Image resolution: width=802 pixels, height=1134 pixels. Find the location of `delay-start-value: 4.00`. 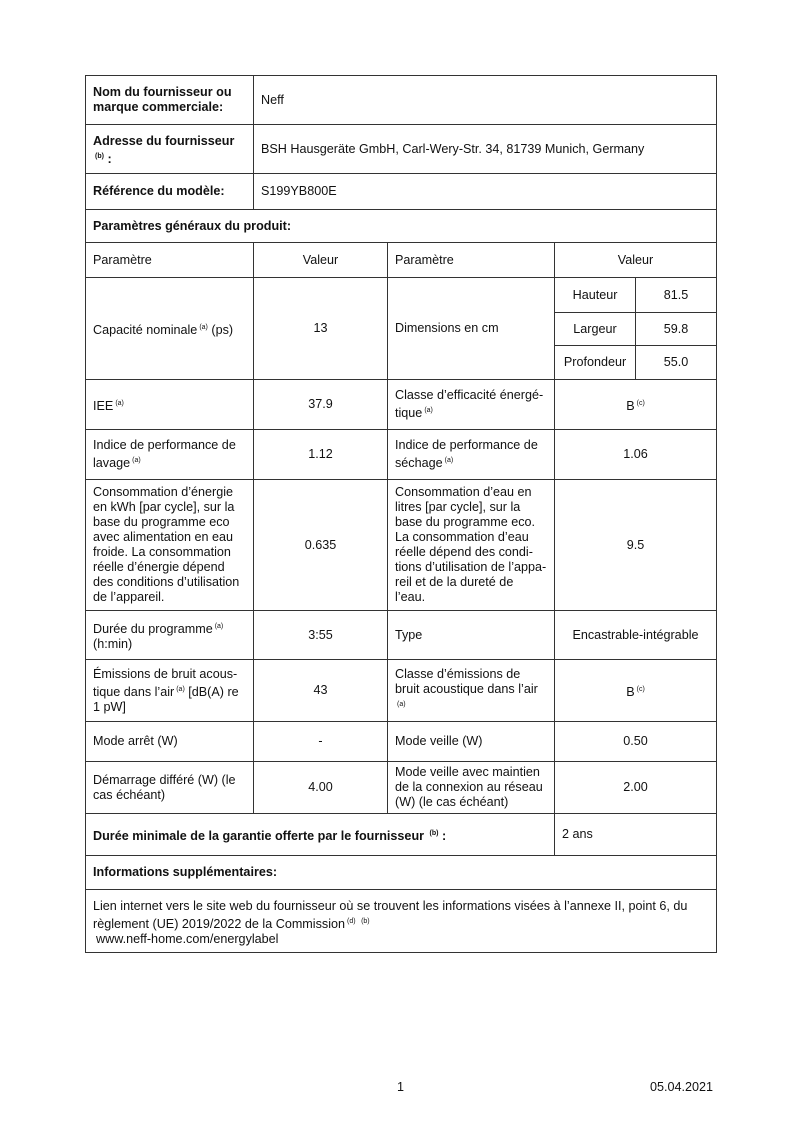

delay-start-value: 4.00 is located at coordinates (320, 787).